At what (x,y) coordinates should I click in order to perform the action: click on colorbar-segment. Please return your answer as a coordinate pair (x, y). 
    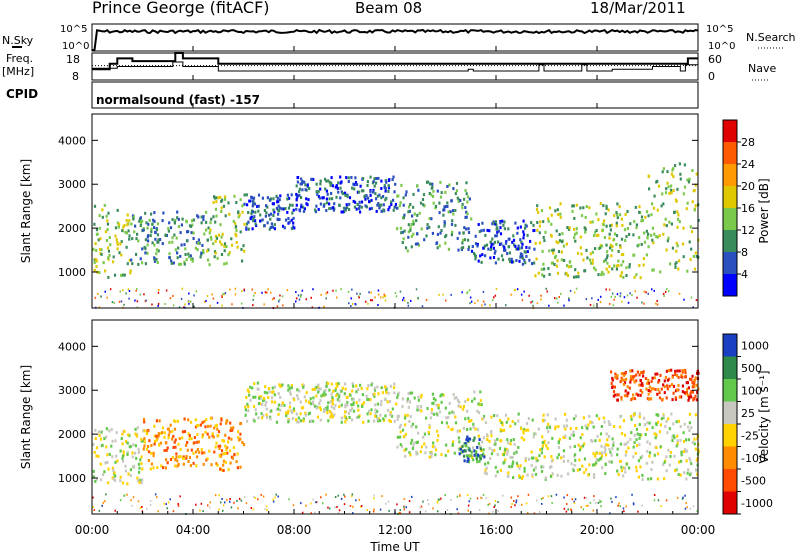
    Looking at the image, I should click on (730, 241).